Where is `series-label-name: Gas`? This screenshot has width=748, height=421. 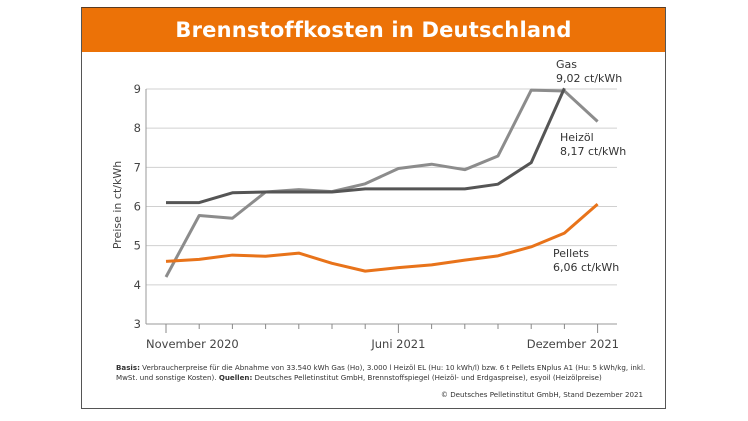 series-label-name: Gas is located at coordinates (566, 64).